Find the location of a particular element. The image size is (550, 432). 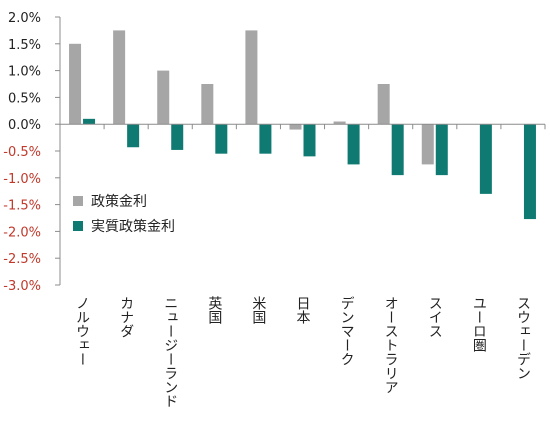

y-tick-label: 1.0% is located at coordinates (24, 72).